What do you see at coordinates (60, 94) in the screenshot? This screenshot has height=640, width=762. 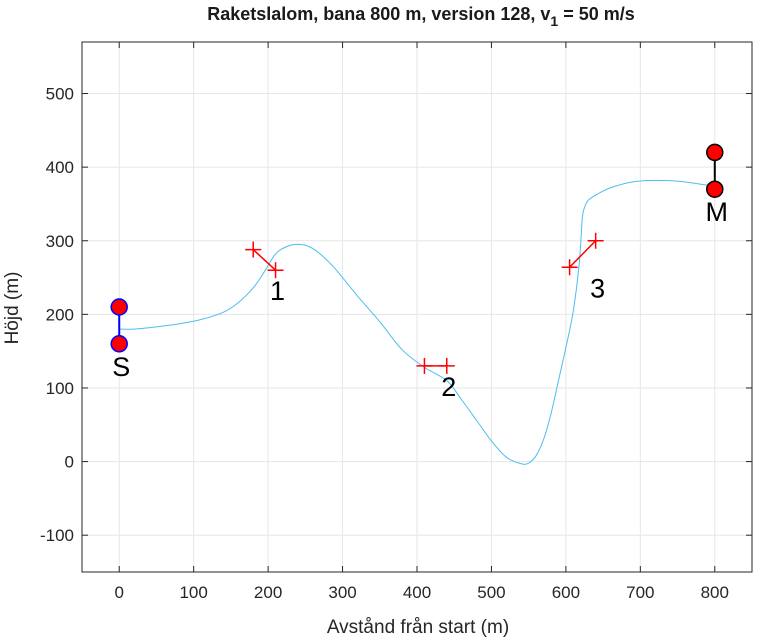 I see `y-tick-label: 500` at bounding box center [60, 94].